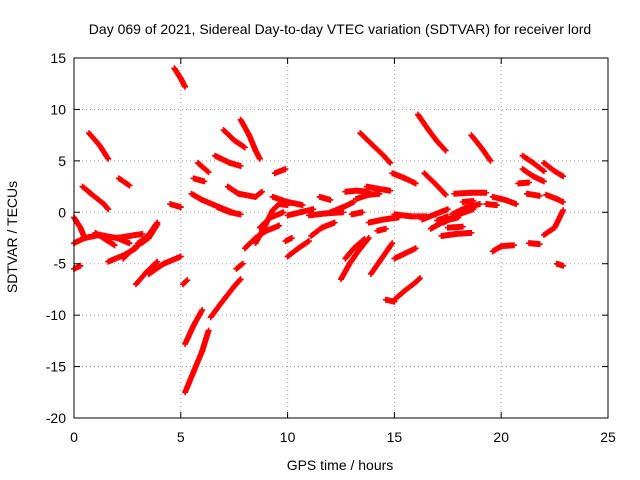 The image size is (640, 480). I want to click on x-axis-label: GPS time / hours, so click(340, 465).